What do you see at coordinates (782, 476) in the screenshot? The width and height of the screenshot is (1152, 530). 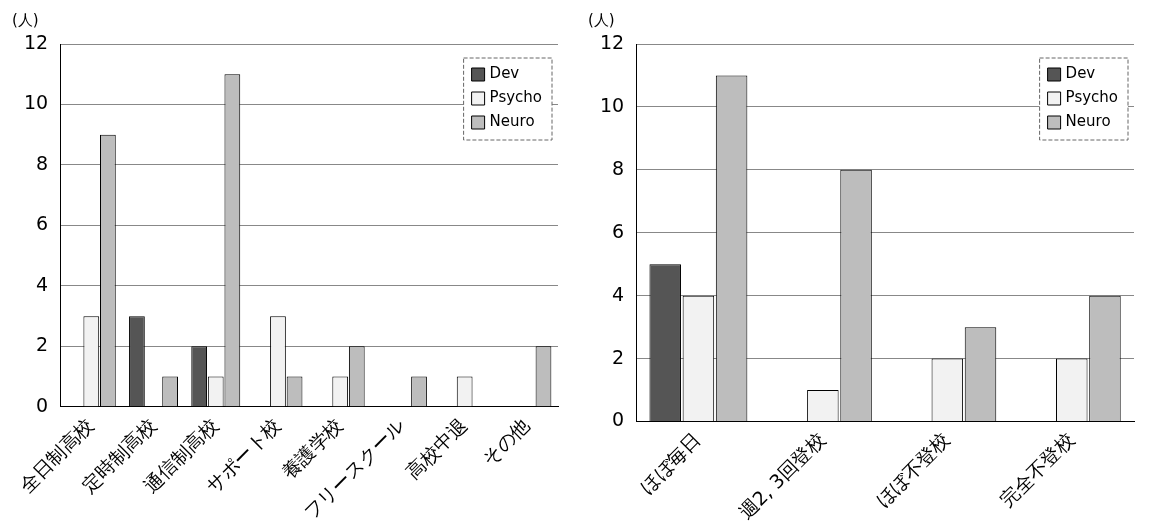 I see `x-tick-label: 週2, 3回登校` at bounding box center [782, 476].